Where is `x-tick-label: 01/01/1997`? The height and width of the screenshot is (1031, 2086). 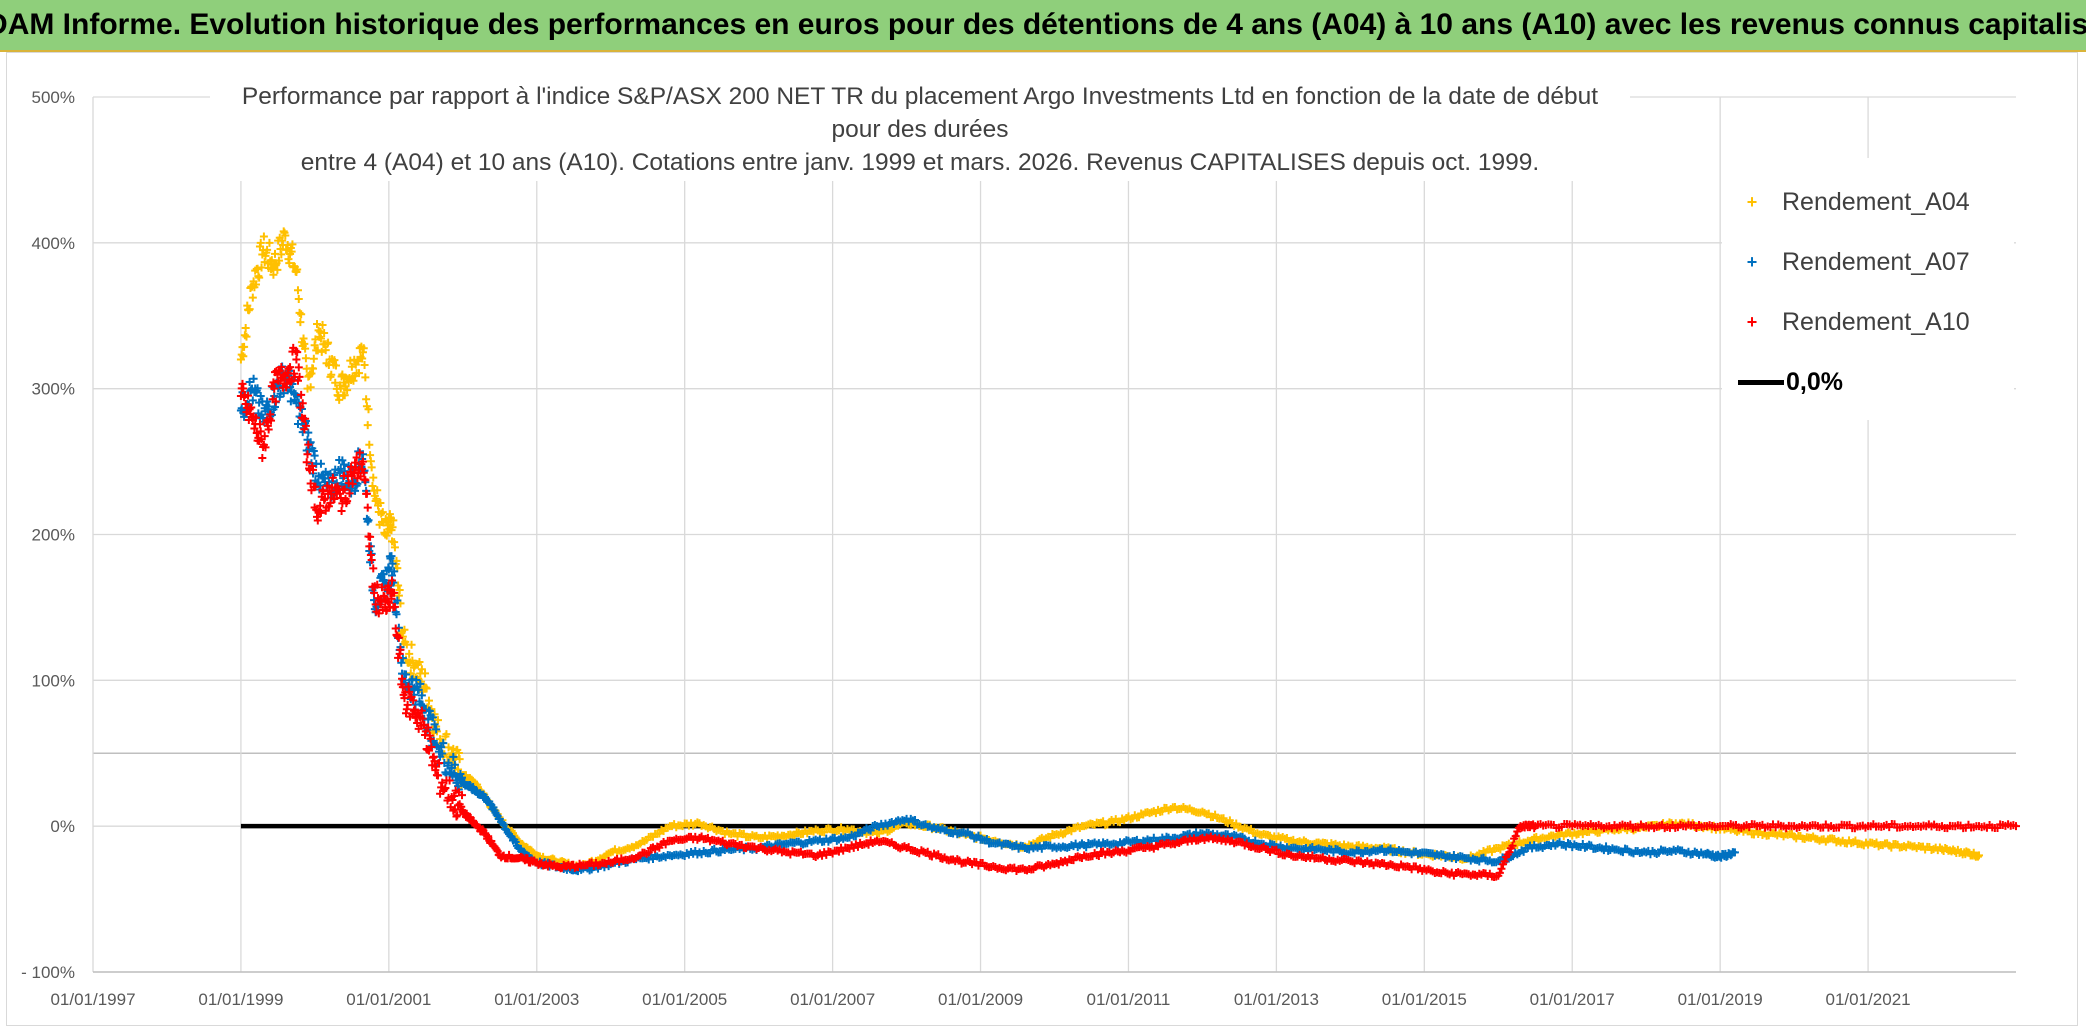
x-tick-label: 01/01/1997 is located at coordinates (92, 999).